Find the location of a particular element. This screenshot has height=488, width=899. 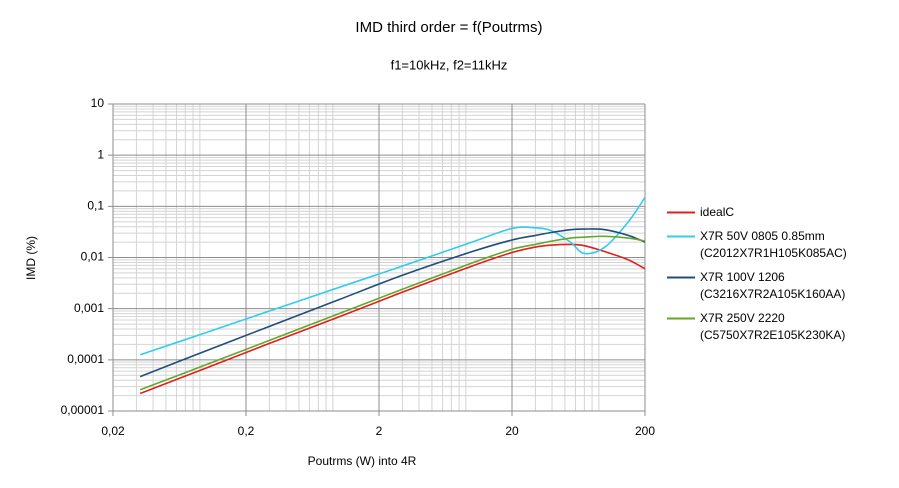

x-tick-label: 0,2 is located at coordinates (246, 431).